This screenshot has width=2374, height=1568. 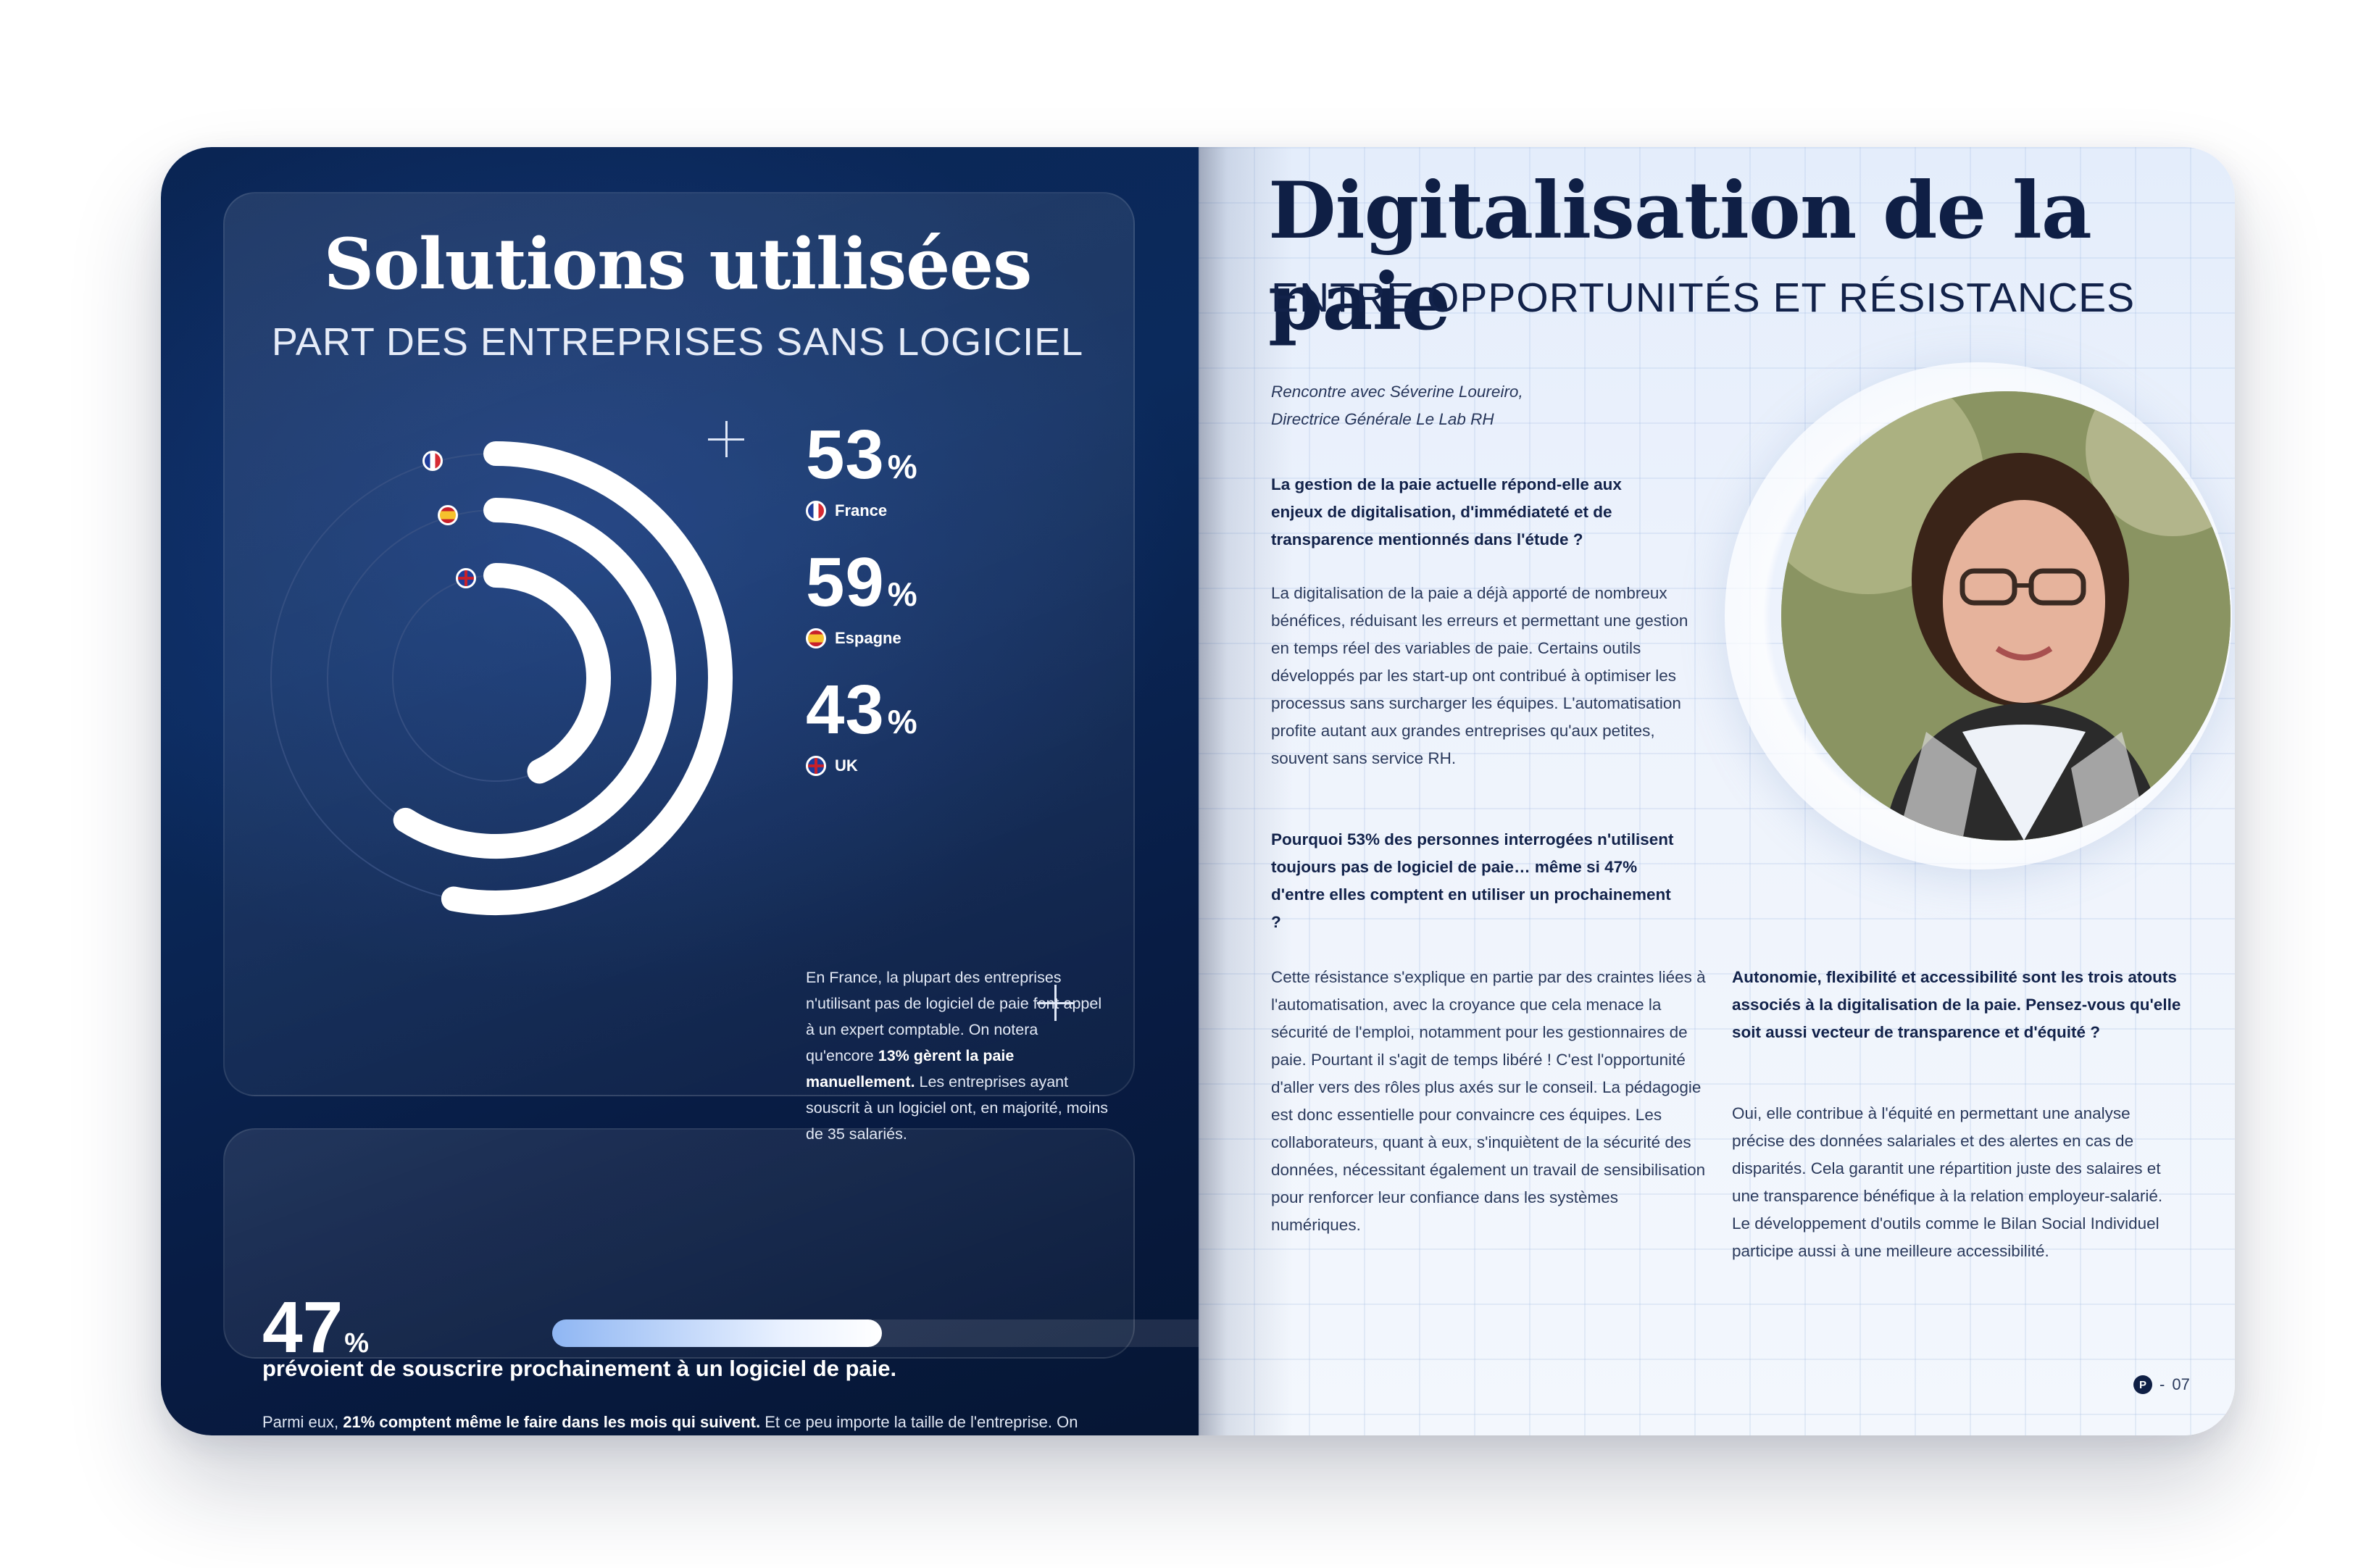 What do you see at coordinates (832, 766) in the screenshot?
I see `stat-country-uk: UK` at bounding box center [832, 766].